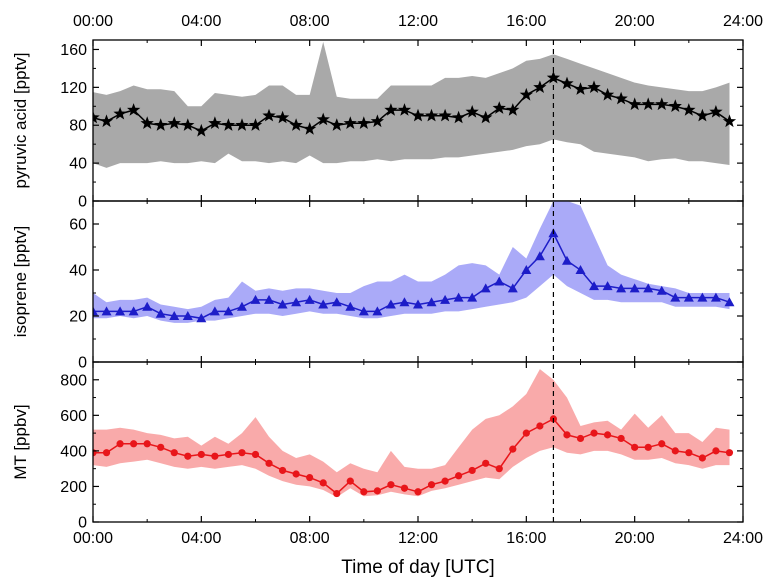  What do you see at coordinates (78, 317) in the screenshot?
I see `isoprene-ytick-label-1: 20` at bounding box center [78, 317].